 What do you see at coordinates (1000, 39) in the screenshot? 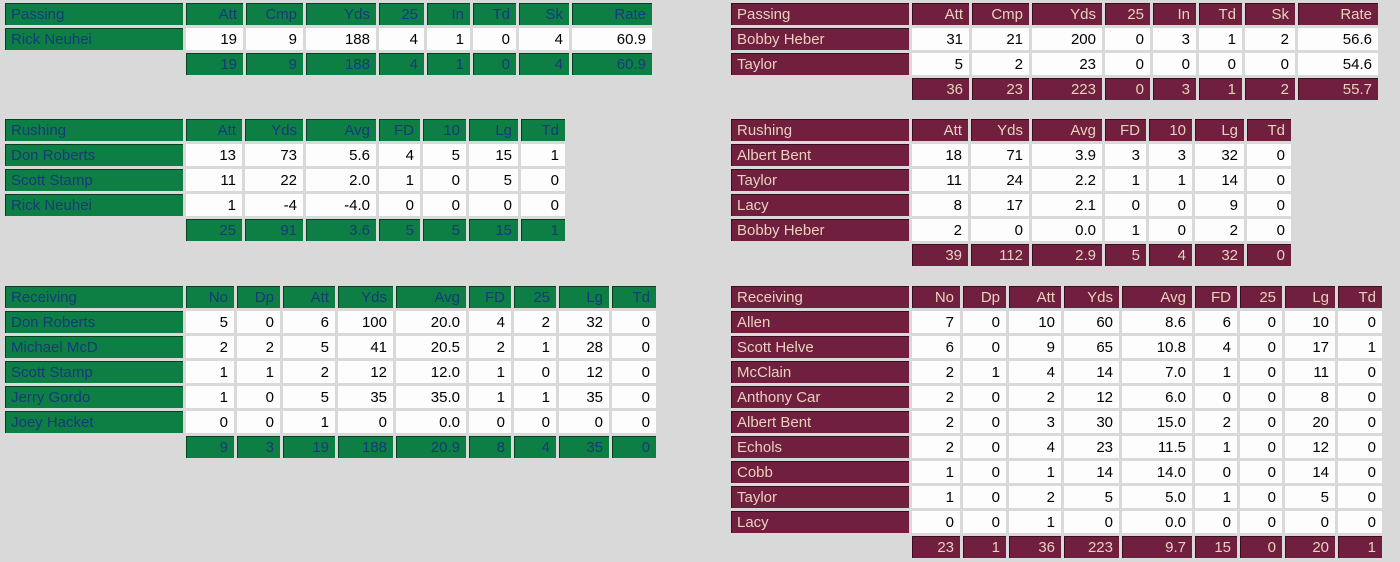
I see `stat-cell: 21` at bounding box center [1000, 39].